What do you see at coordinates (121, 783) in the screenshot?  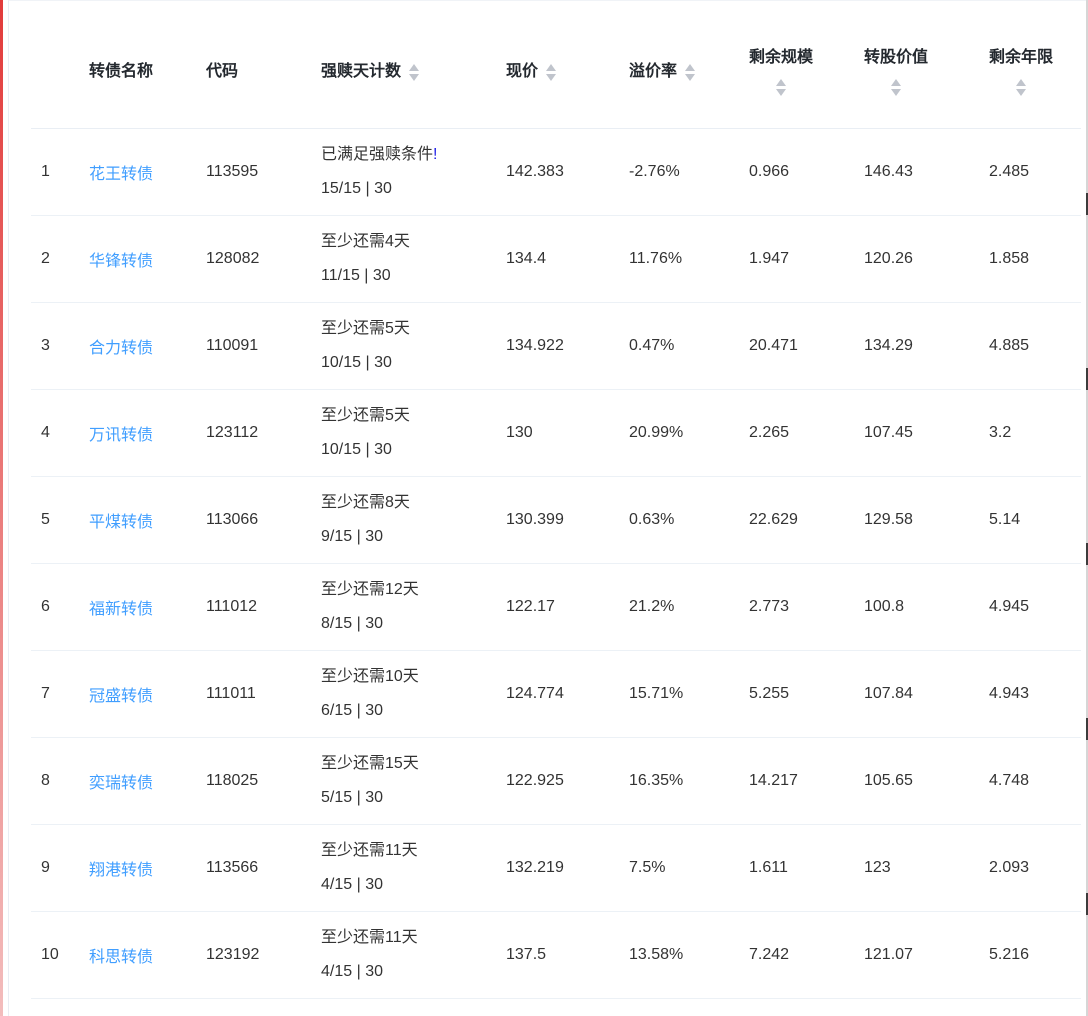 I see `bond-name-link: 奕瑞转债` at bounding box center [121, 783].